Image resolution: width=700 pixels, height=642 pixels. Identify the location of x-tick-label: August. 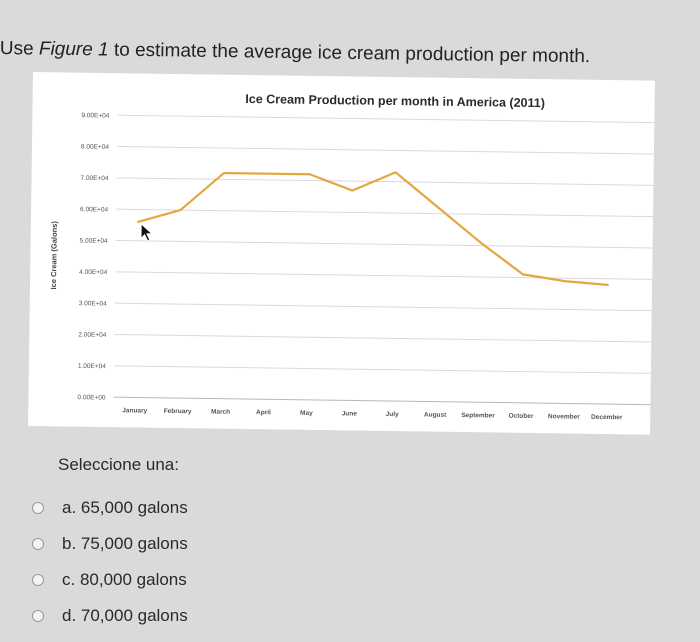
(435, 414).